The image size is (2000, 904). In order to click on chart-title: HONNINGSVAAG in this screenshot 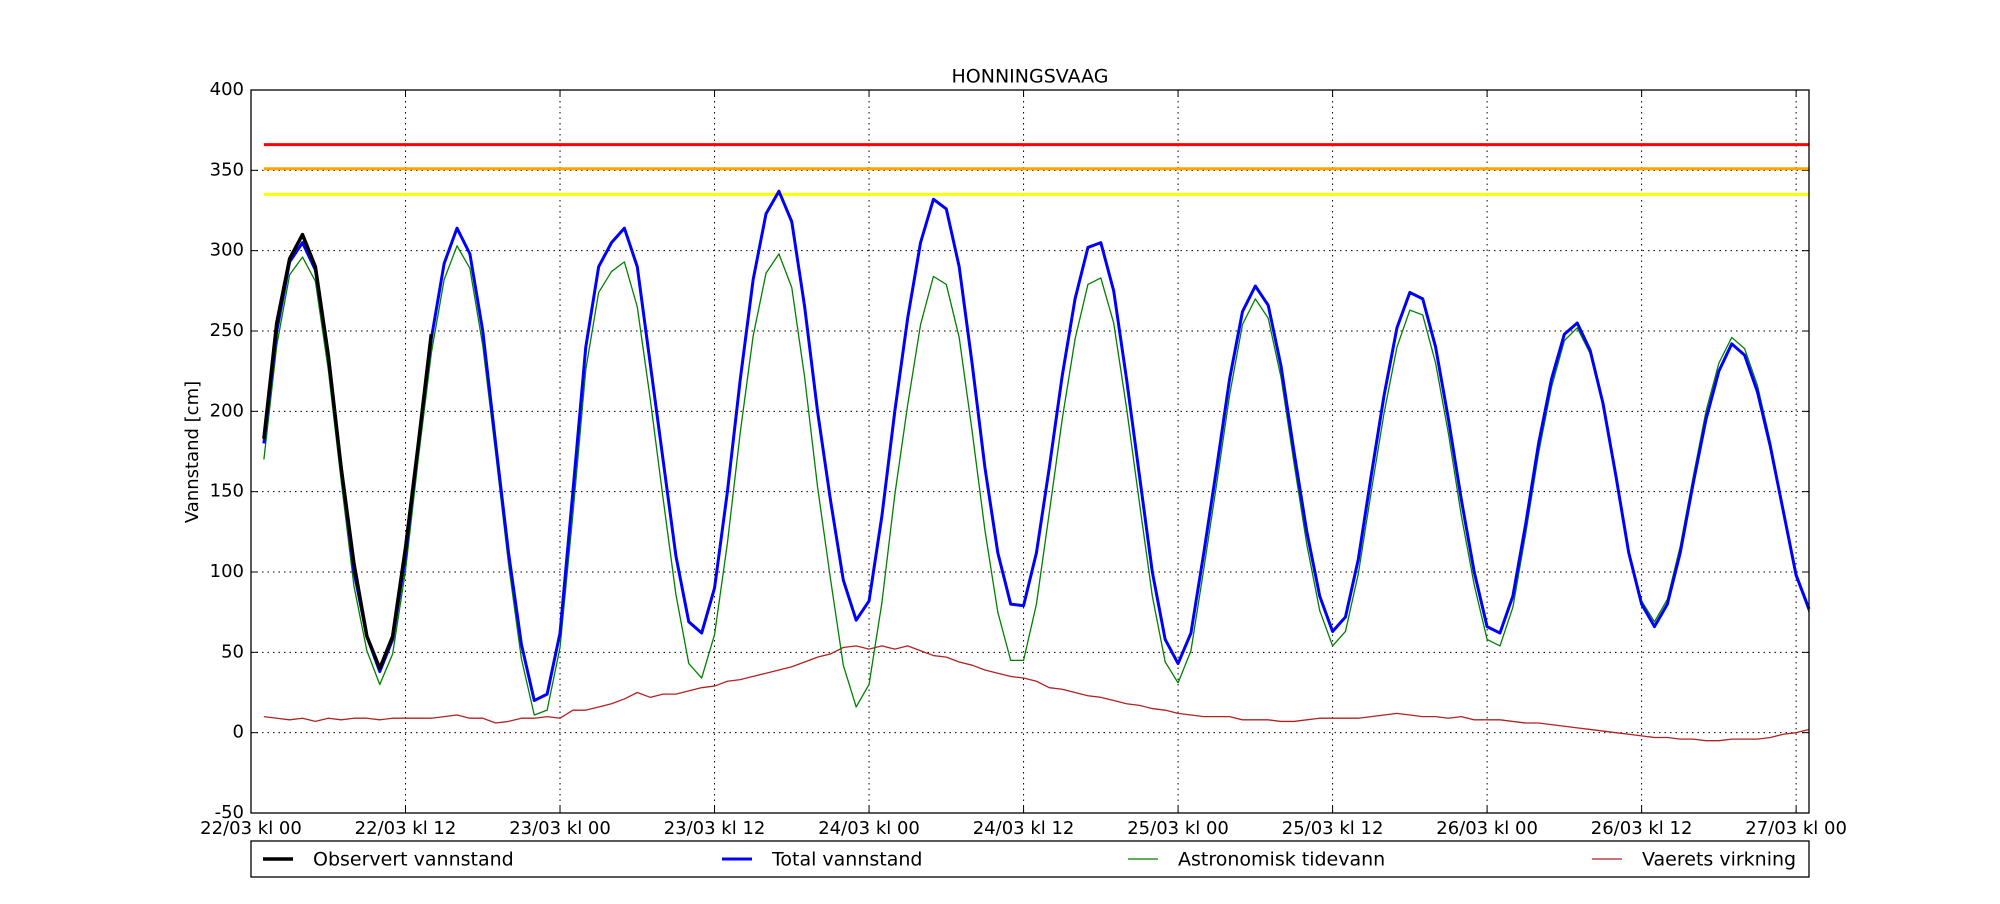, I will do `click(1030, 77)`.